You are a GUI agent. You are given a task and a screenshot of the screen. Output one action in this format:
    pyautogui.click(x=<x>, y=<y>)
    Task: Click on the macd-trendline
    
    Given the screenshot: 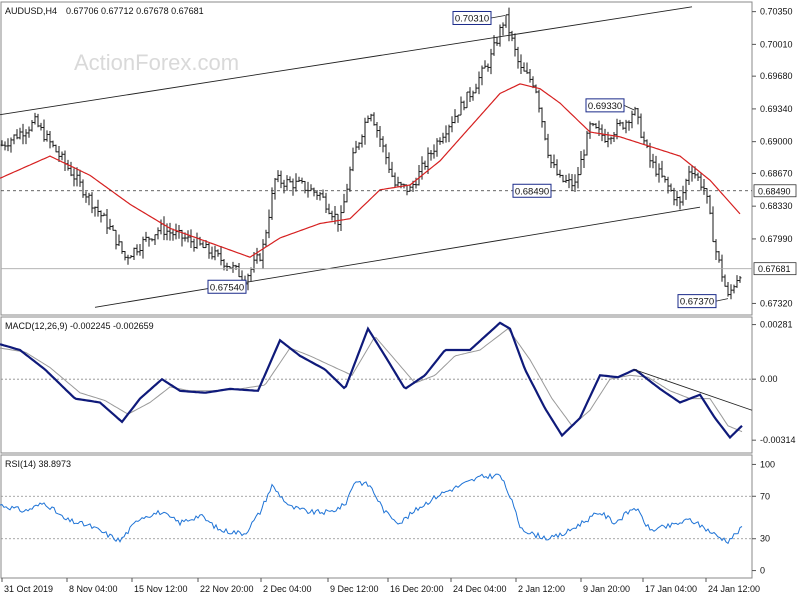 What is the action you would take?
    pyautogui.click(x=693, y=390)
    